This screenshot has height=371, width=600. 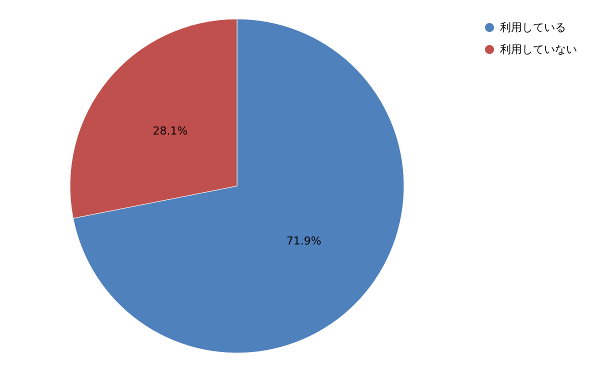 I want to click on data-label: 71.9%, so click(x=304, y=241).